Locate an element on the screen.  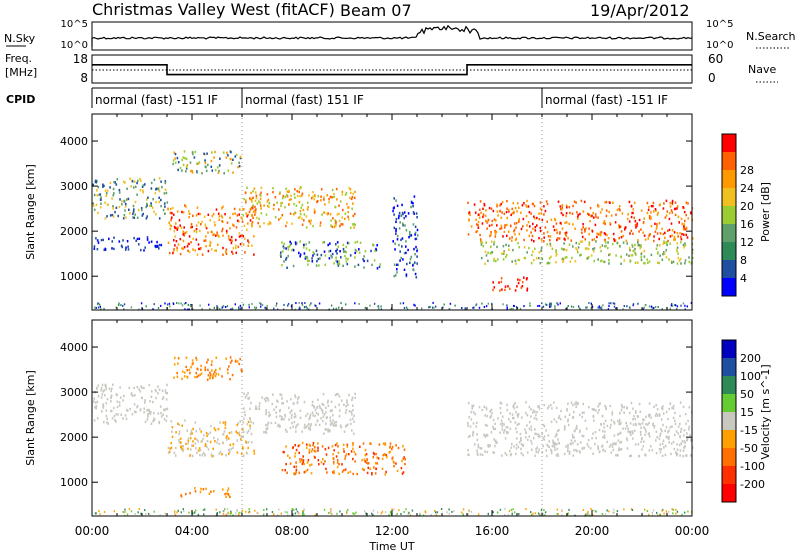
power-scale-tick: 4 is located at coordinates (743, 278).